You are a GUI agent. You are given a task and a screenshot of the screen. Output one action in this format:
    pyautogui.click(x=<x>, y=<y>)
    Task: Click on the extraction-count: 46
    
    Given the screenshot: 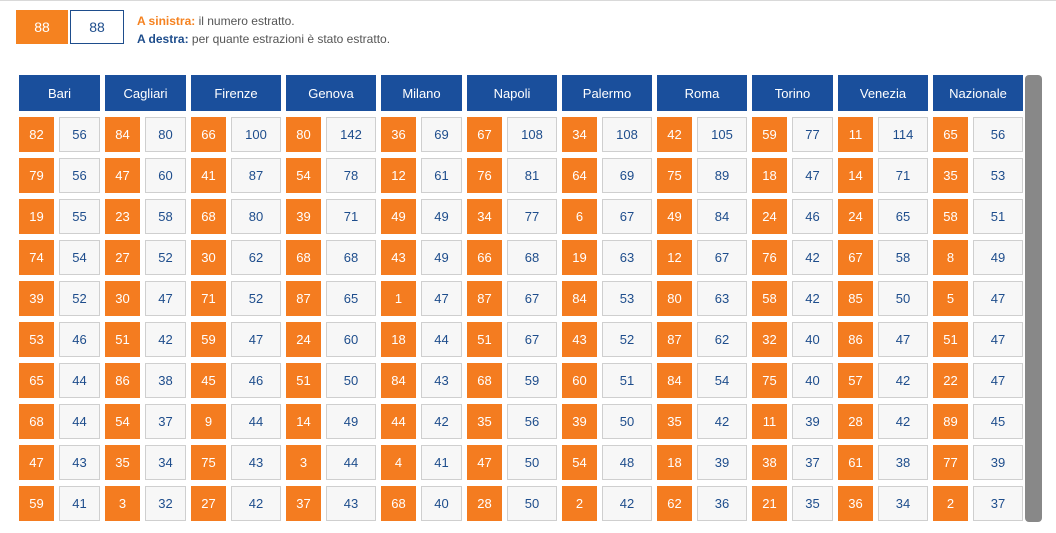 What is the action you would take?
    pyautogui.click(x=256, y=380)
    